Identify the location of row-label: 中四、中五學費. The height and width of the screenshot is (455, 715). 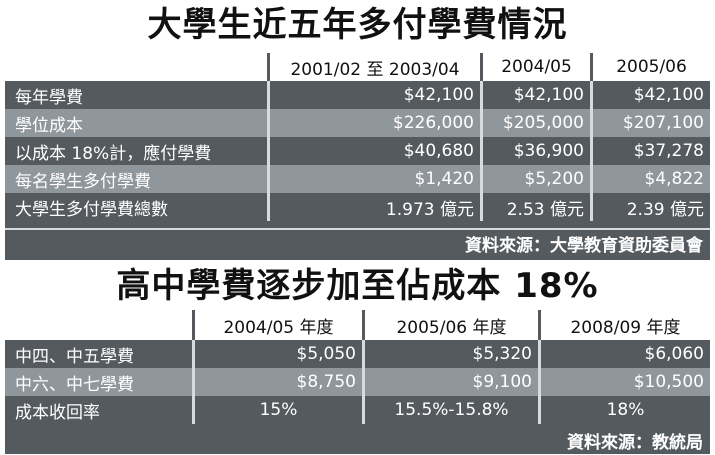
(98, 354).